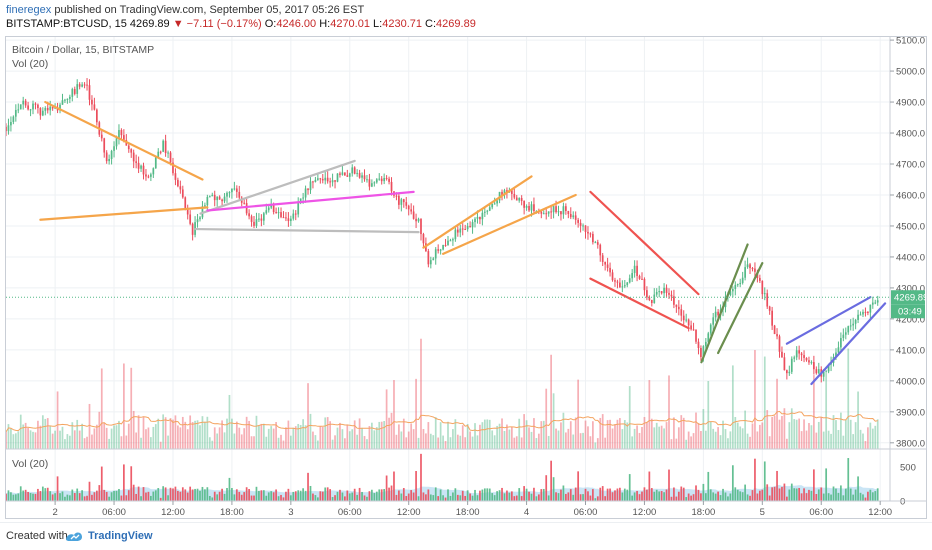 This screenshot has width=932, height=550. Describe the element at coordinates (74, 536) in the screenshot. I see `tradingview-logo-icon` at that location.